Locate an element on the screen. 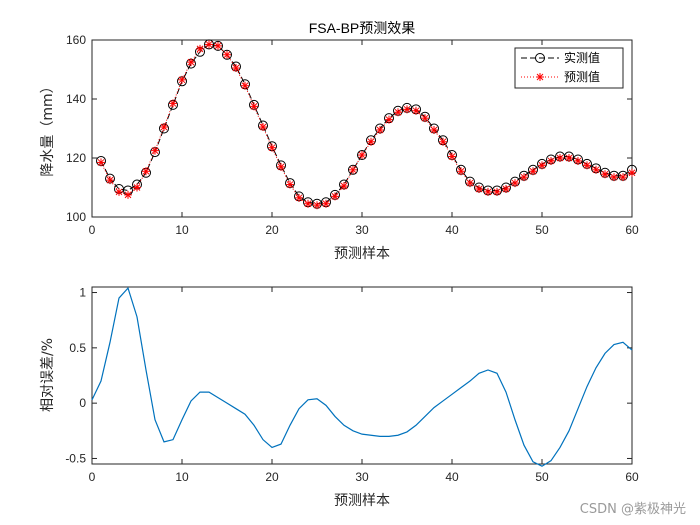 The image size is (700, 525). legend-label-predicted: 预测值 is located at coordinates (582, 76).